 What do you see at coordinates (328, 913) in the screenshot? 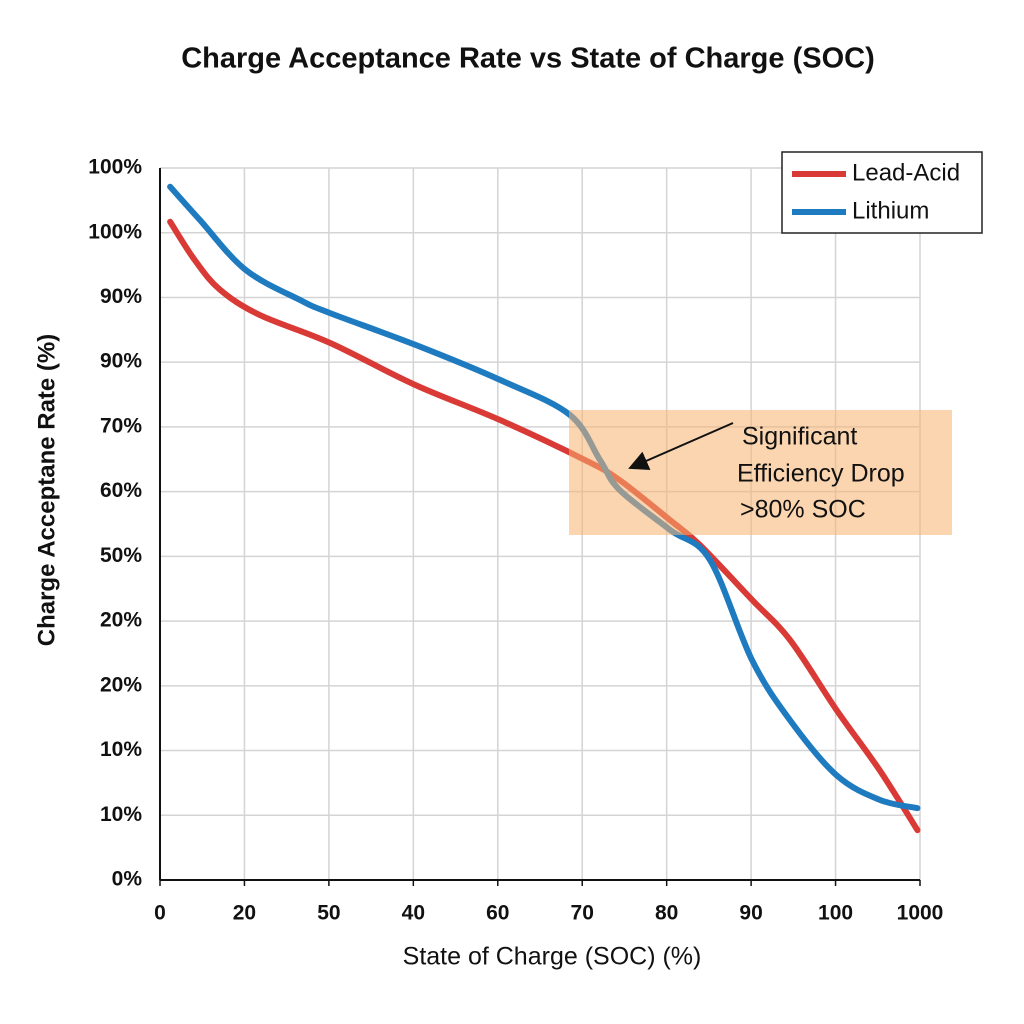
I see `x-tick-label: 50` at bounding box center [328, 913].